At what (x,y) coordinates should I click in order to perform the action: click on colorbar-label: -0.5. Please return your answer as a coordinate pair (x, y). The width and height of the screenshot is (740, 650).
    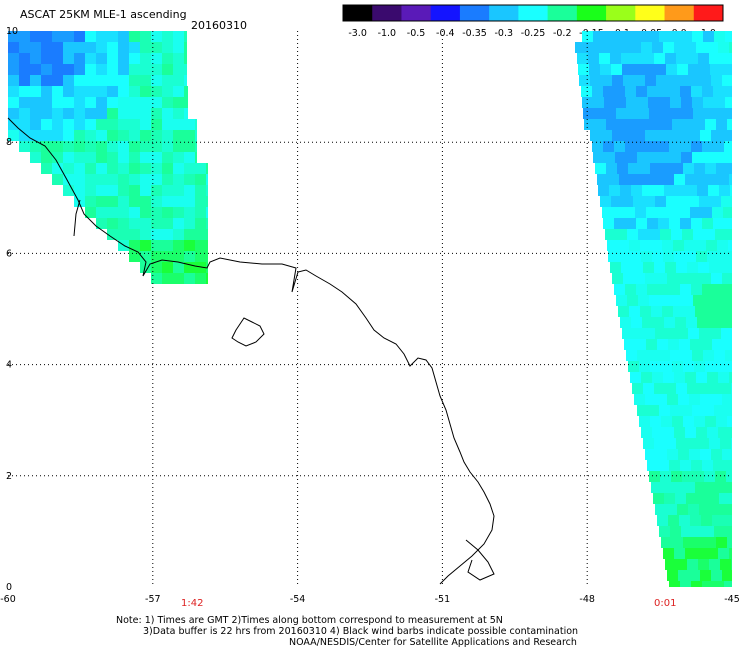
    Looking at the image, I should click on (416, 33).